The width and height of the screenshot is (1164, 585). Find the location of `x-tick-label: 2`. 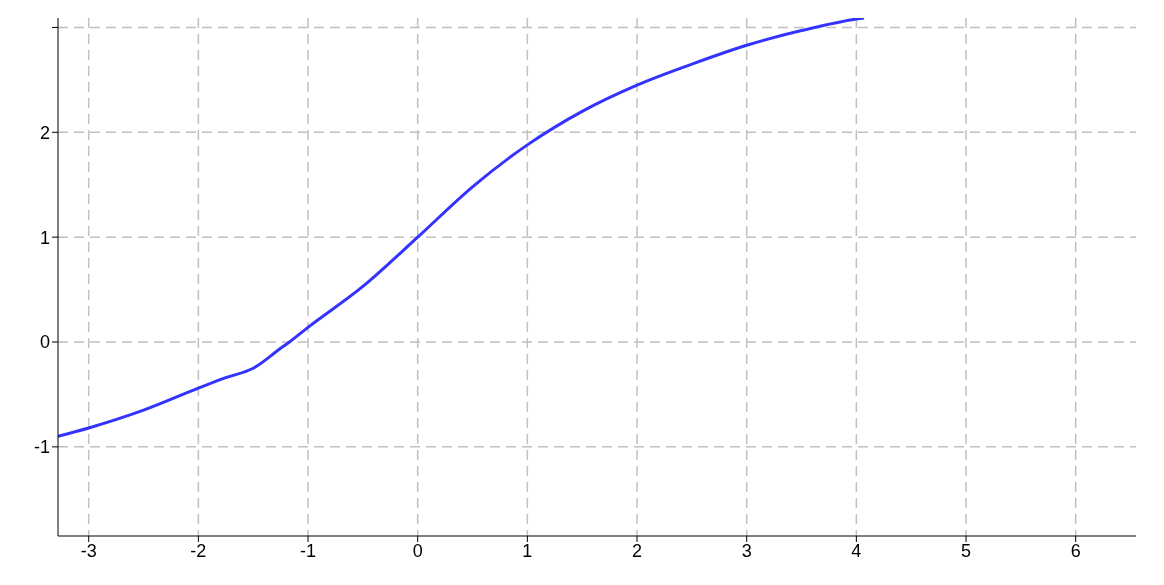

x-tick-label: 2 is located at coordinates (637, 550).